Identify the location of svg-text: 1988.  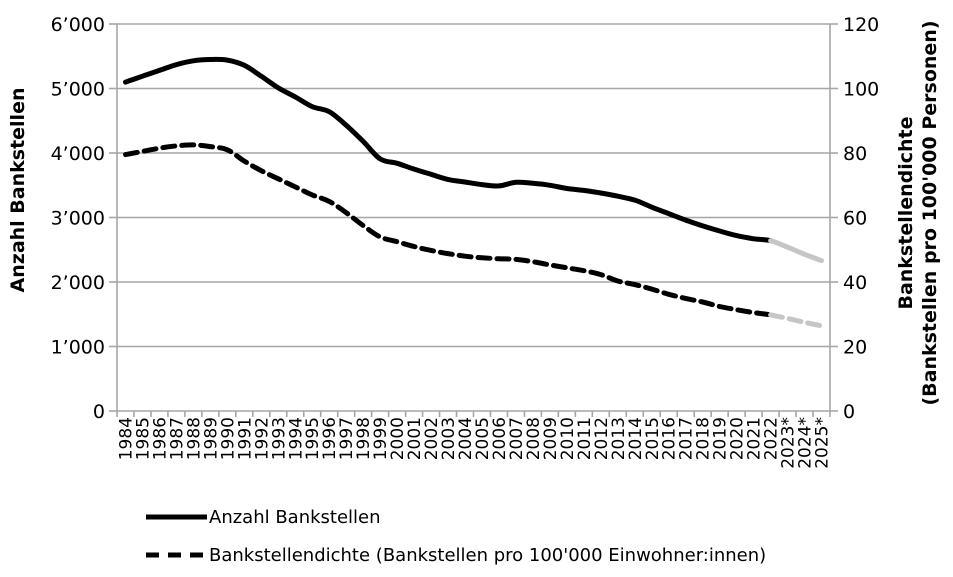
(194, 438).